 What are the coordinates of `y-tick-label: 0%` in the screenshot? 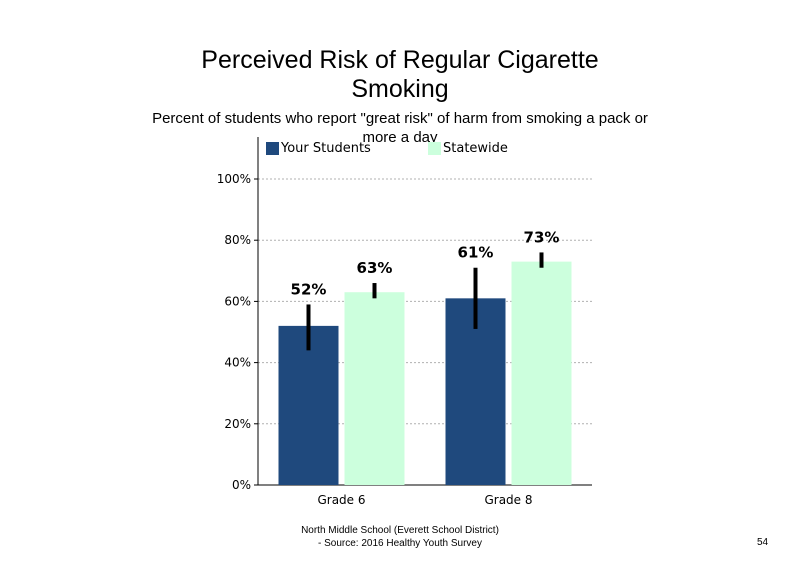 It's located at (241, 485).